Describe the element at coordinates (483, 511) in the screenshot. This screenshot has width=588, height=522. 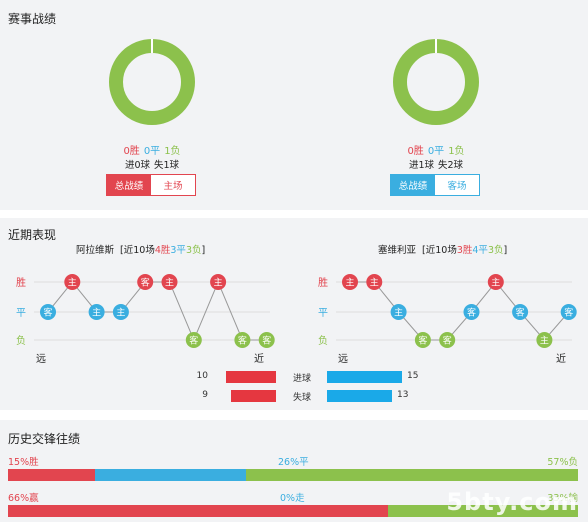
I see `history-fail-segment` at that location.